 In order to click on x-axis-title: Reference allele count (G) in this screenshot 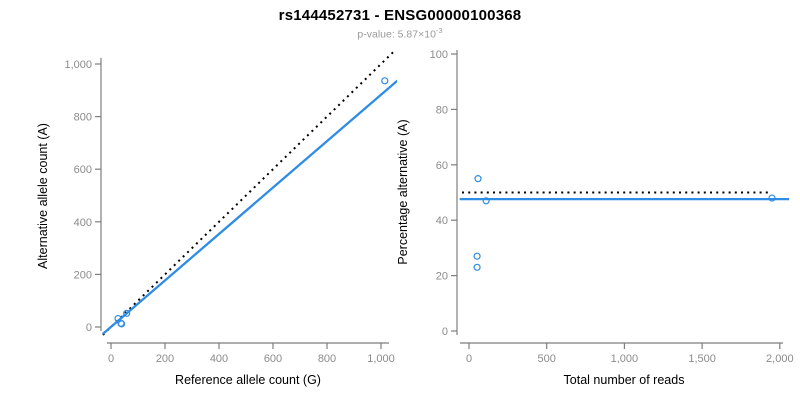, I will do `click(248, 380)`.